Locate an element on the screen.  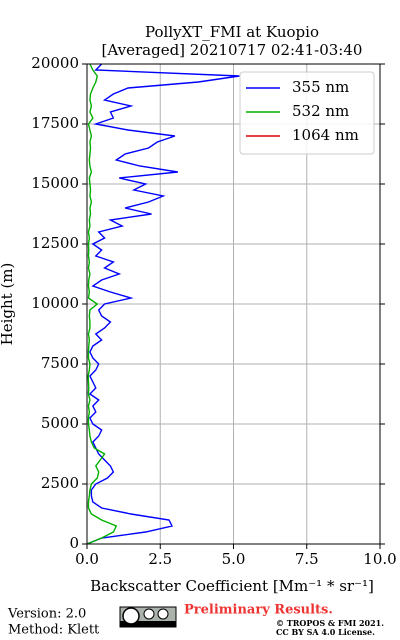
version: Version: 2.0 is located at coordinates (46, 614).